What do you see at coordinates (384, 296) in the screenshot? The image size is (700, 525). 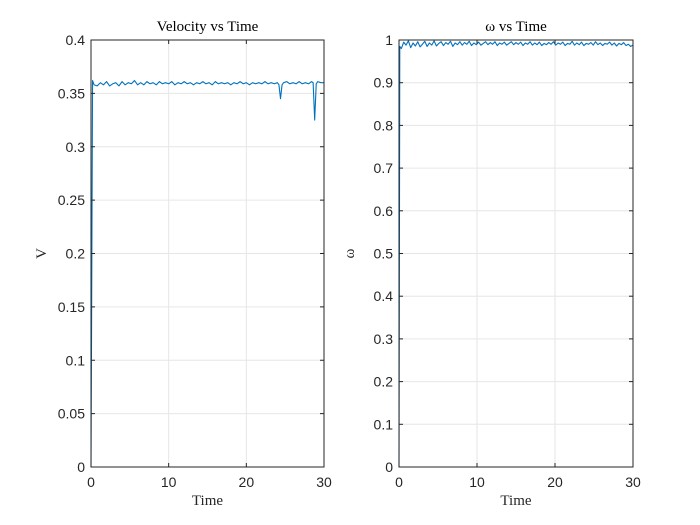 I see `omega-y-tick-label: 0.4` at bounding box center [384, 296].